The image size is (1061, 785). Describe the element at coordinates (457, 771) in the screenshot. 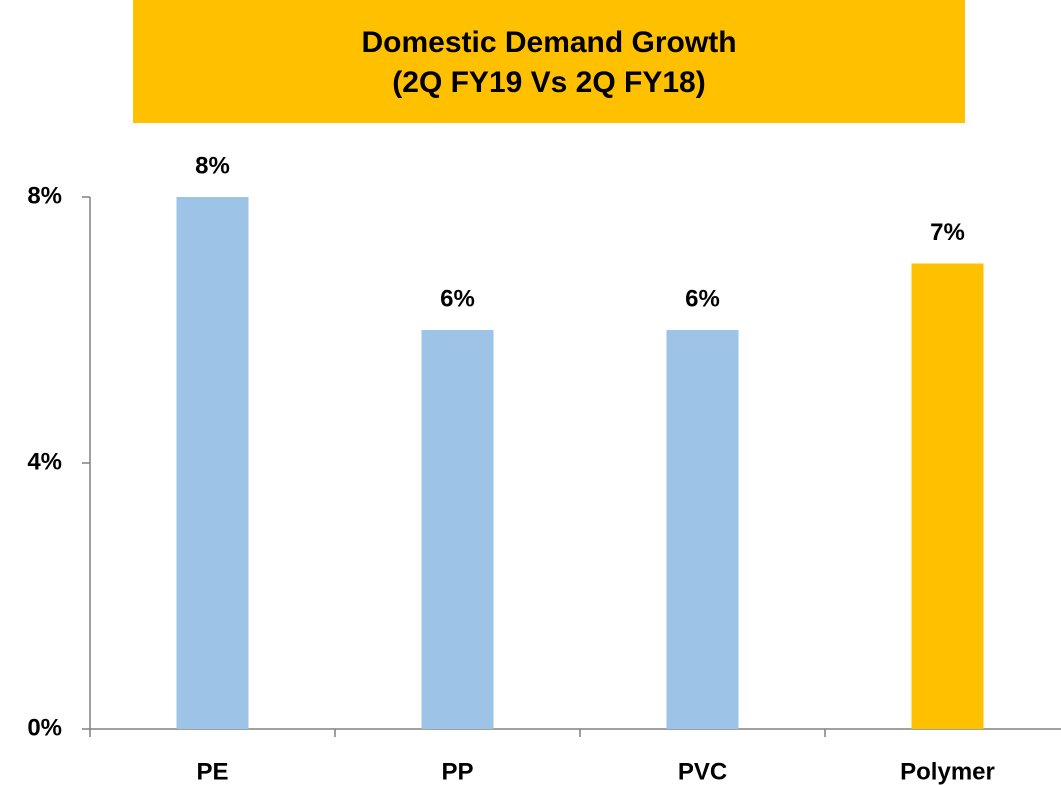

I see `x-tick-label: PP` at that location.